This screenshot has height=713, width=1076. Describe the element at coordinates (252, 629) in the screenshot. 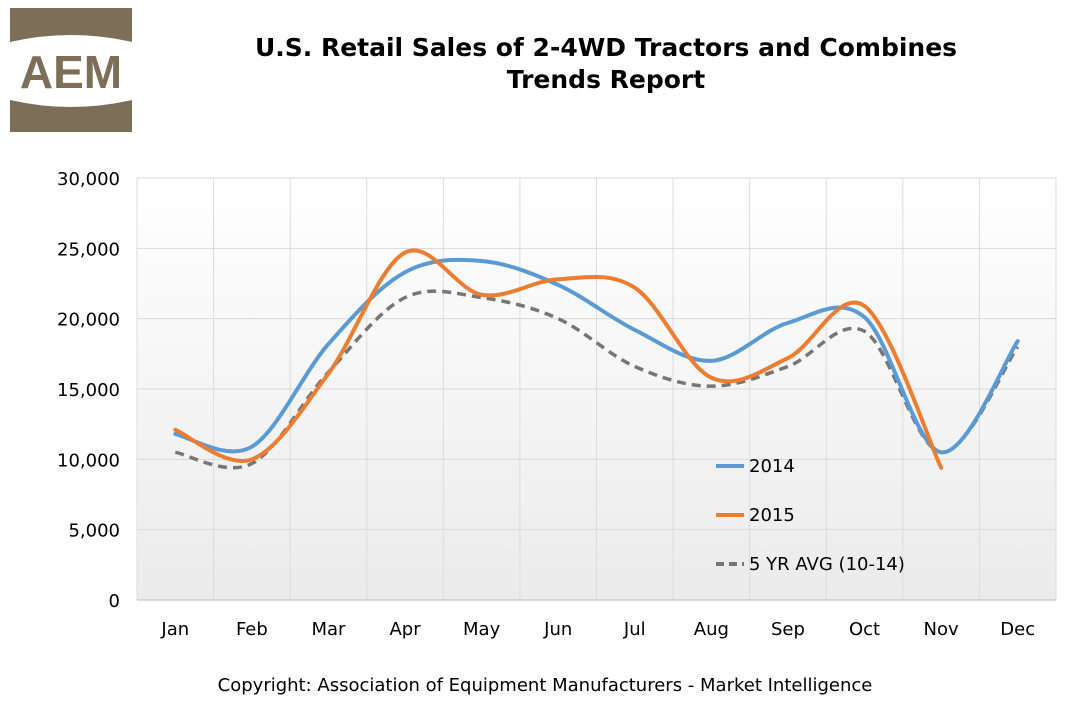

I see `x-tick-label-feb: Feb` at that location.